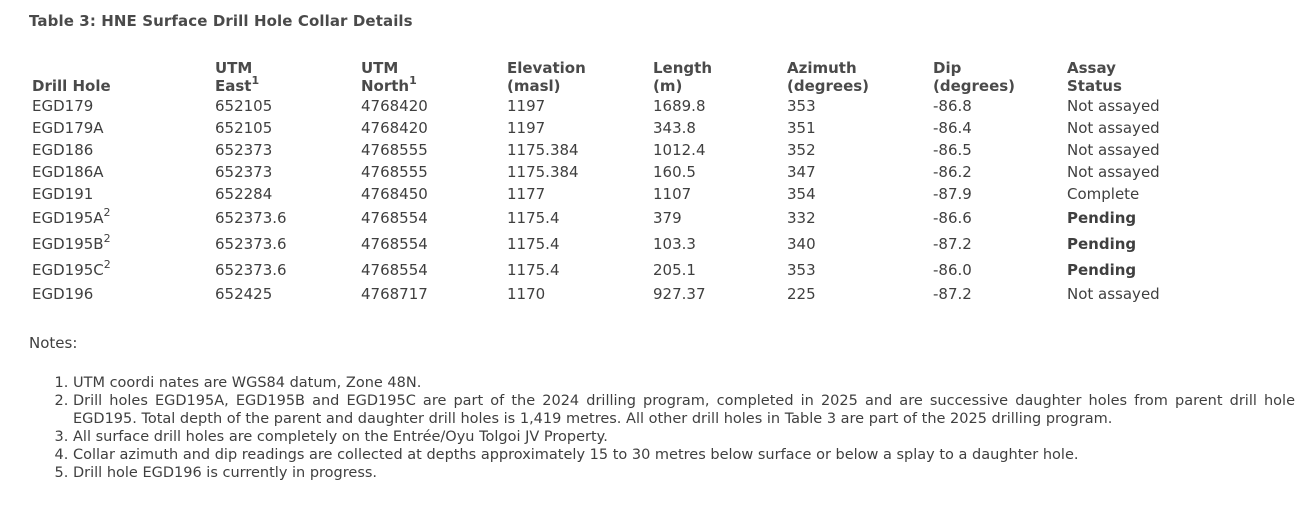 This screenshot has width=1305, height=513. Describe the element at coordinates (394, 294) in the screenshot. I see `cell-utm-north: 4768717` at that location.